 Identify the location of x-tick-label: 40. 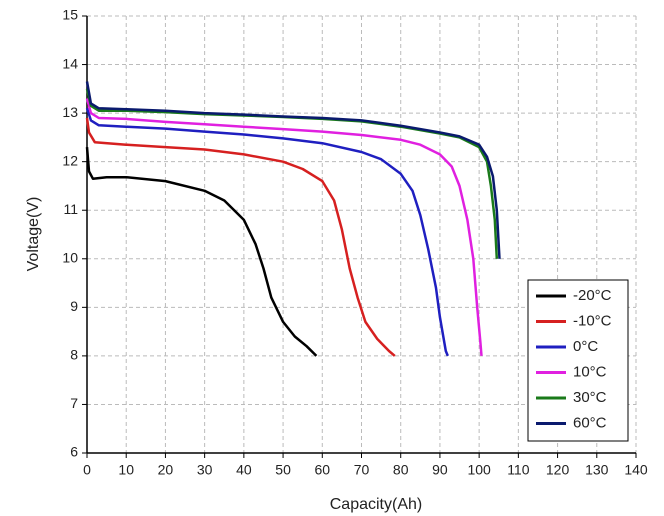
(244, 470).